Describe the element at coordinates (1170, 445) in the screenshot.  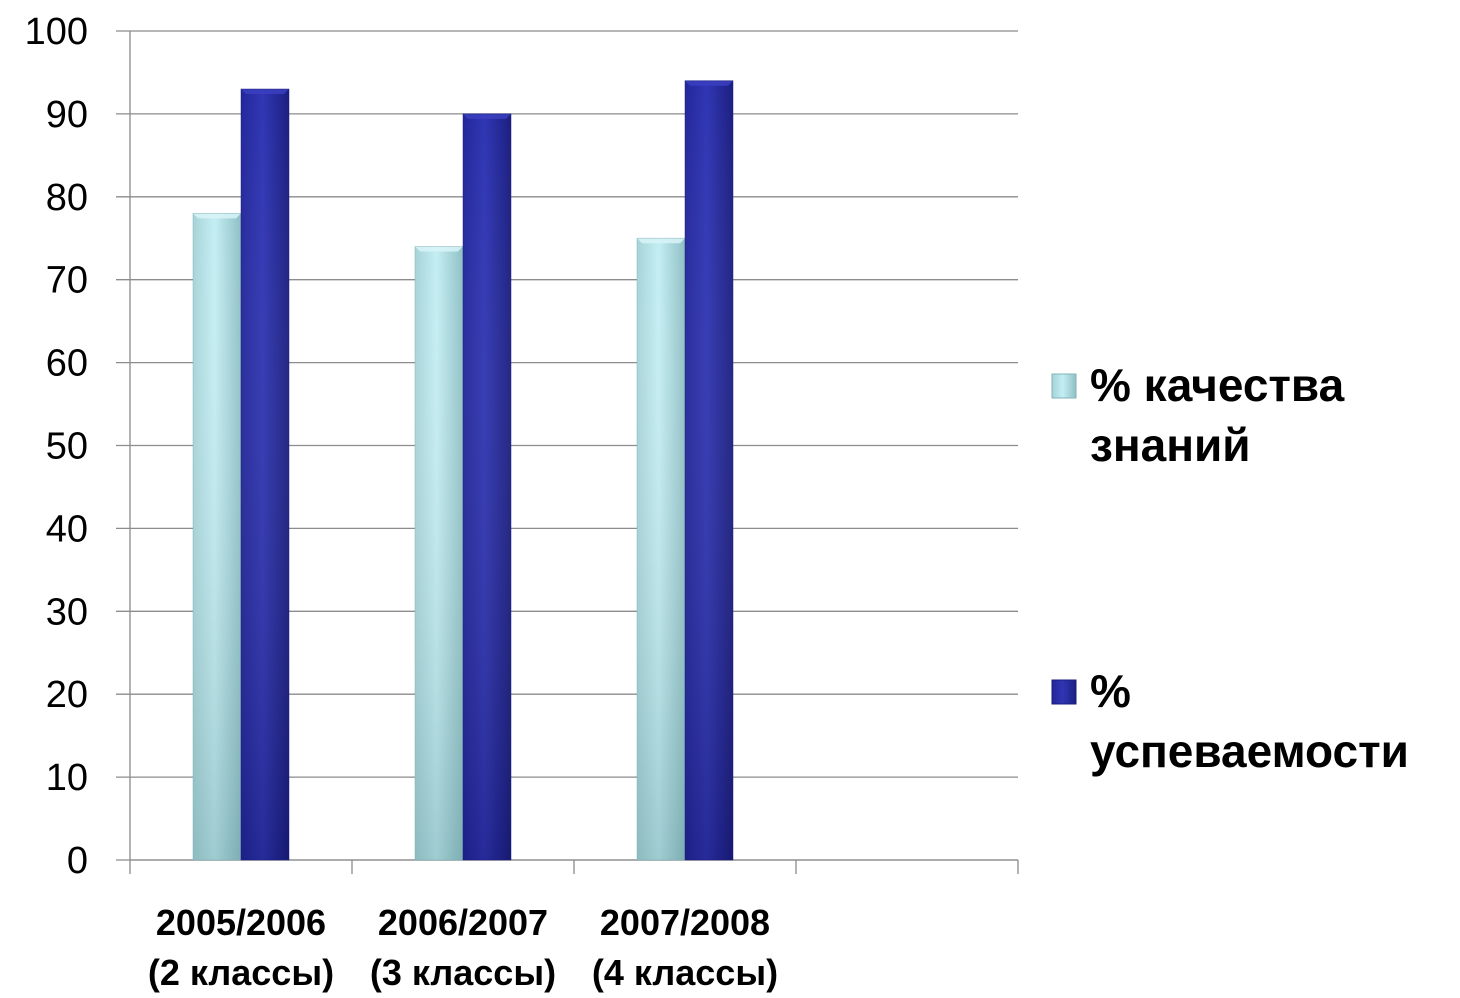
I see `legend-label-series-1: знаний` at that location.